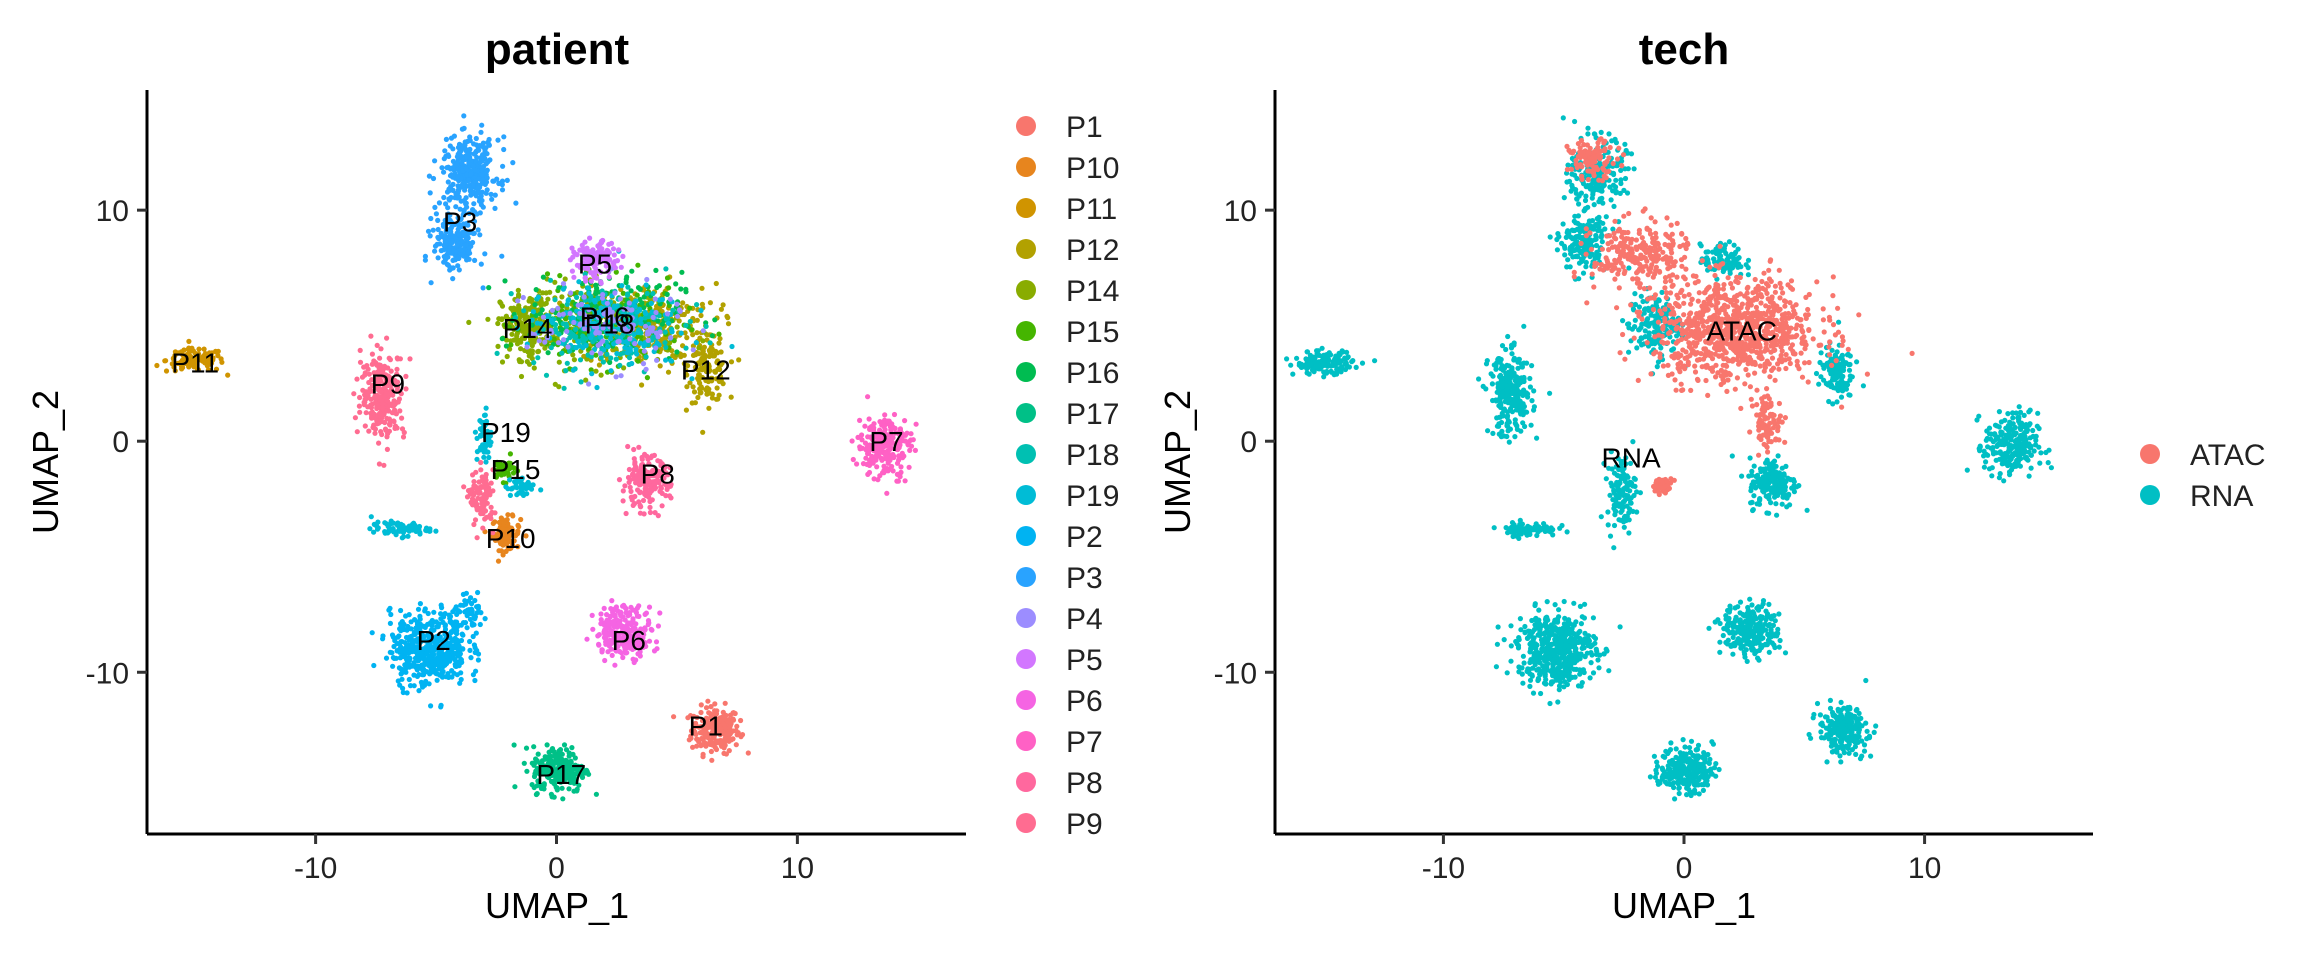 The height and width of the screenshot is (960, 2304). Describe the element at coordinates (1059, 127) in the screenshot. I see `legend-item: P1` at that location.